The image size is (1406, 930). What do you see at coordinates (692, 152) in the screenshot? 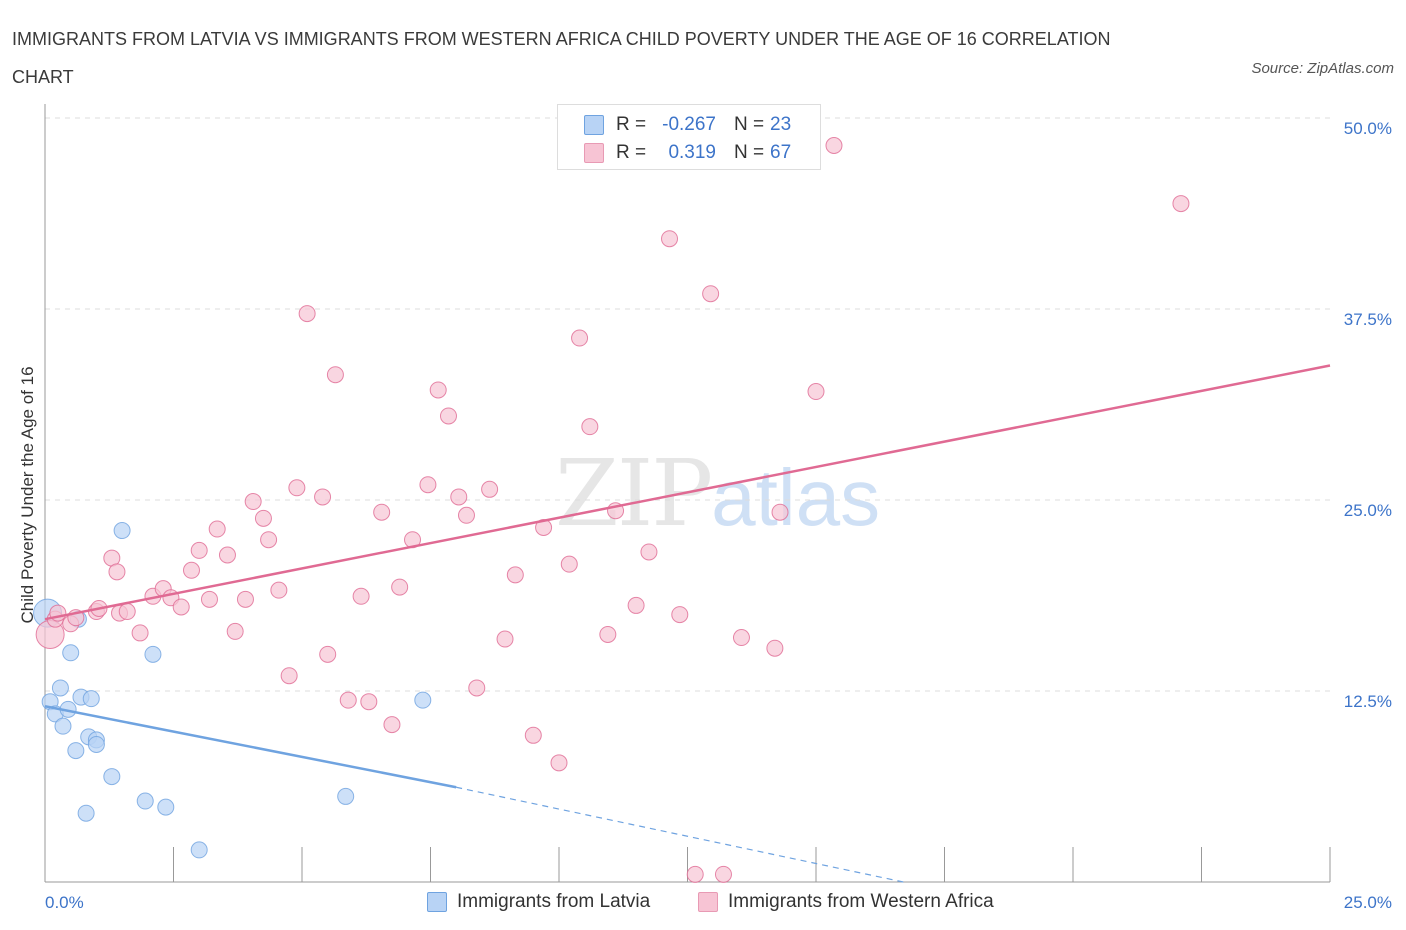
I see `legend-r-value: 0.319` at bounding box center [692, 152].